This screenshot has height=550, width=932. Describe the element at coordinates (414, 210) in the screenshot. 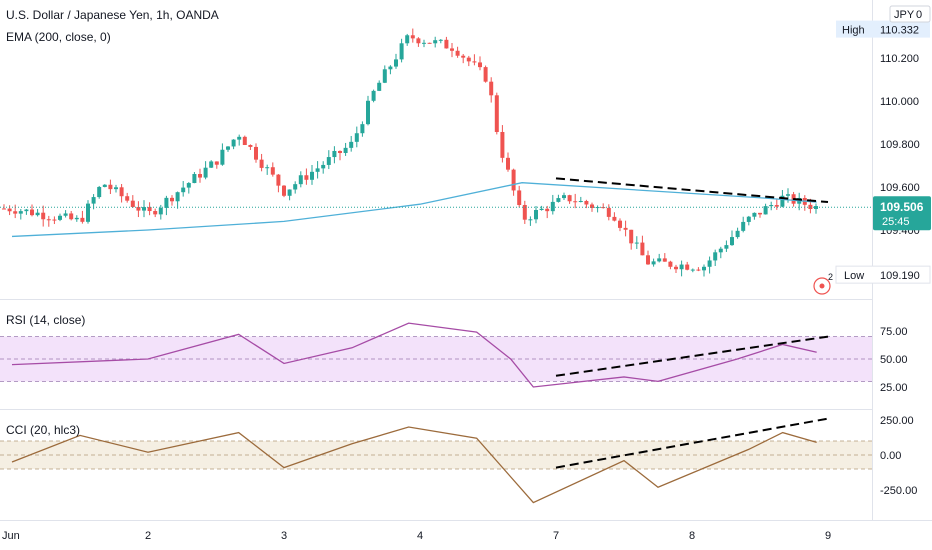

I see `ema-line` at that location.